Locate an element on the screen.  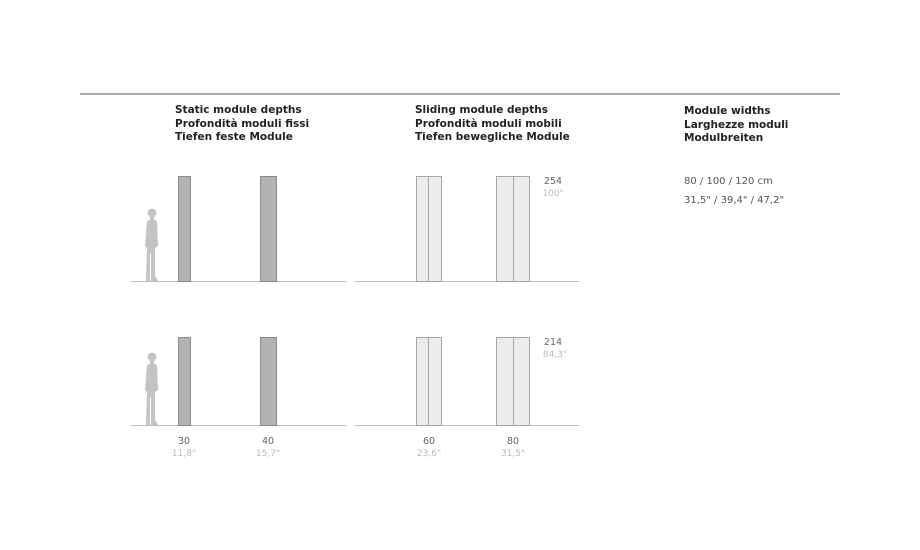
heading: Sliding module depths is located at coordinates (481, 110).